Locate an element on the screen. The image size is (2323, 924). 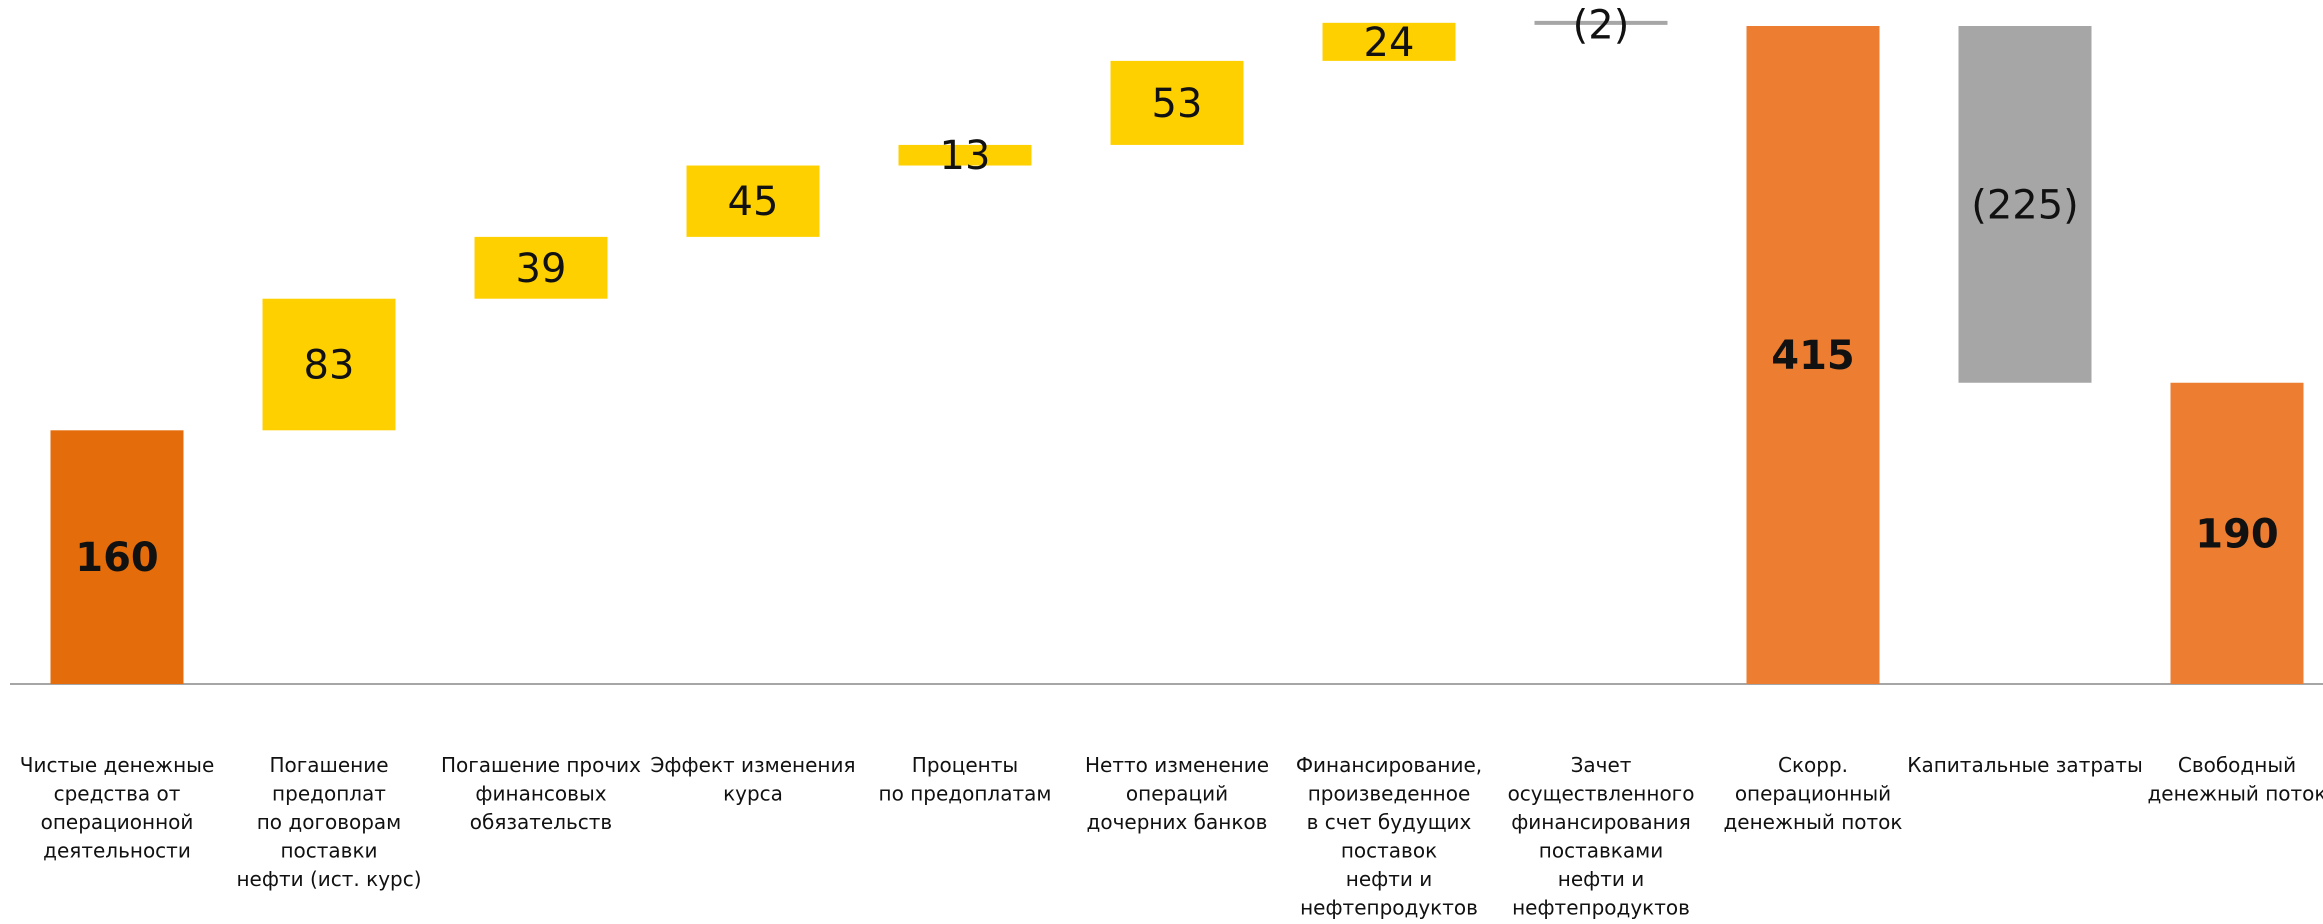
category-label-line: Погашение is located at coordinates (328, 765).